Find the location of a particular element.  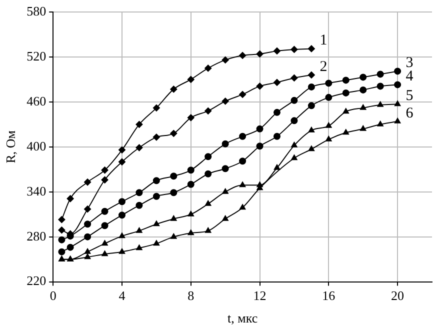

y-tick-label: 460 is located at coordinates (36, 100).